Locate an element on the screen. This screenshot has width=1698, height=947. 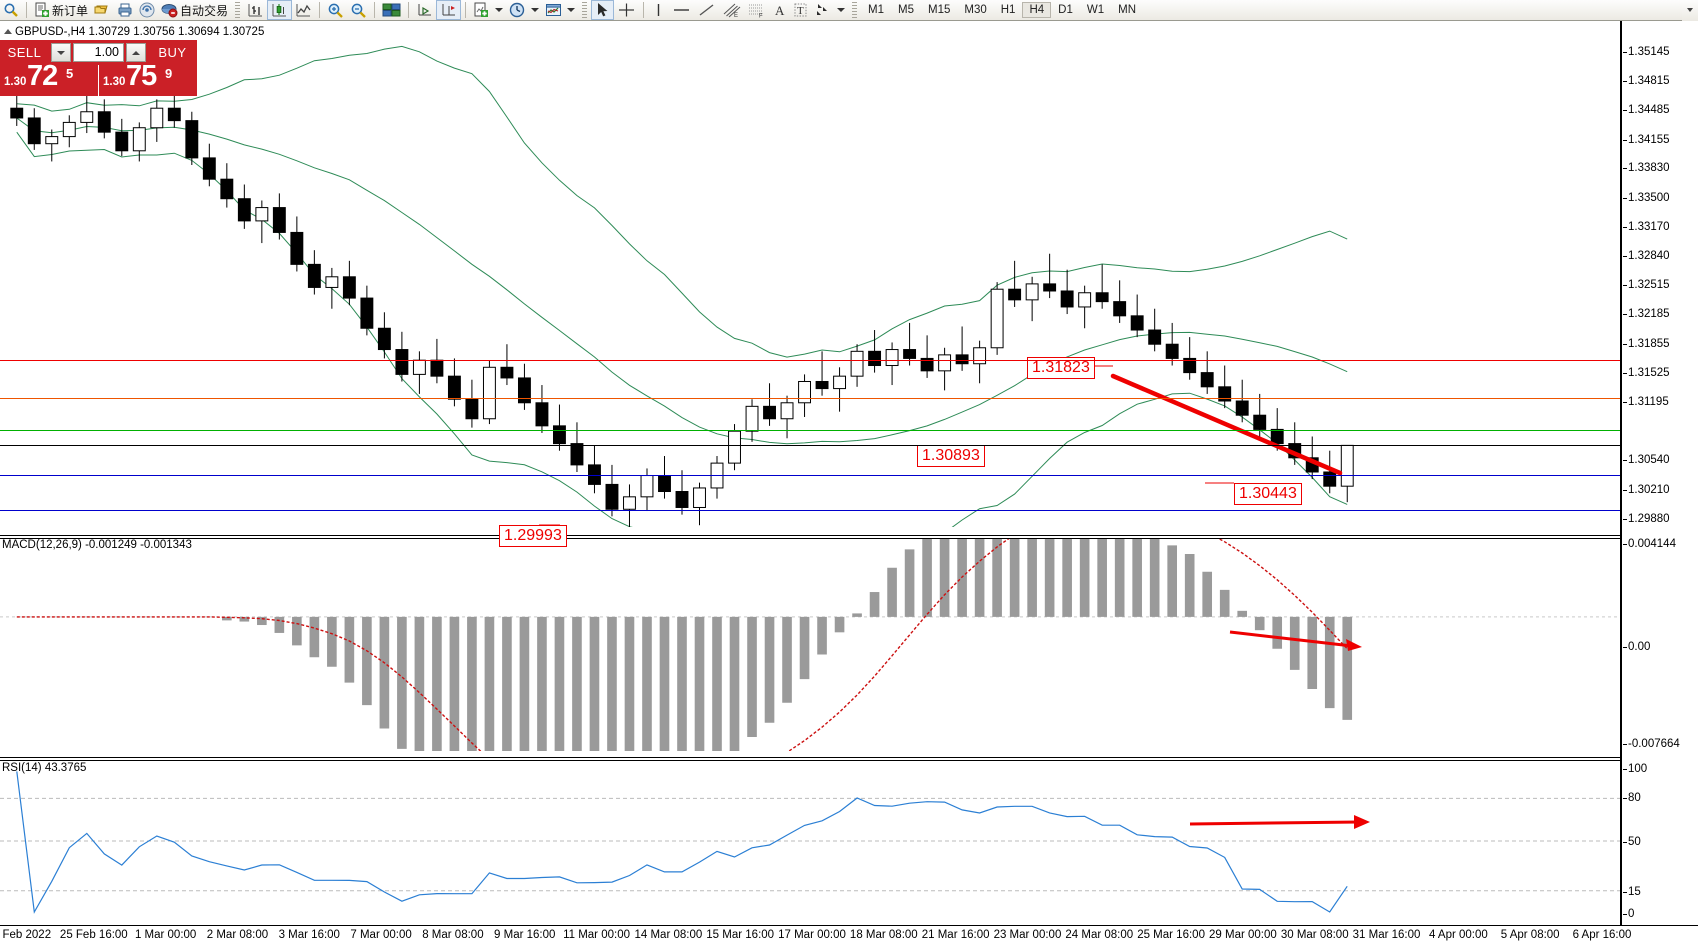
buy-button: BUY is located at coordinates (172, 52).